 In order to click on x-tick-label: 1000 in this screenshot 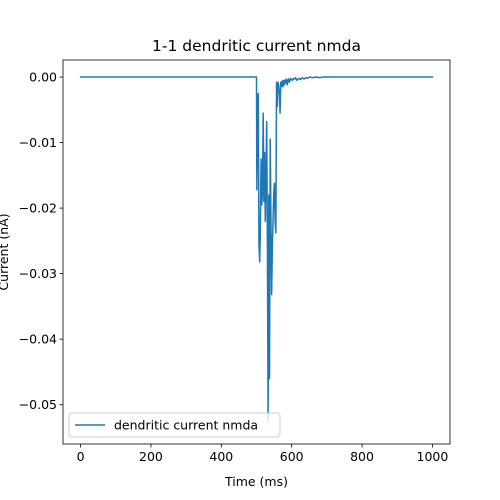, I will do `click(433, 456)`.